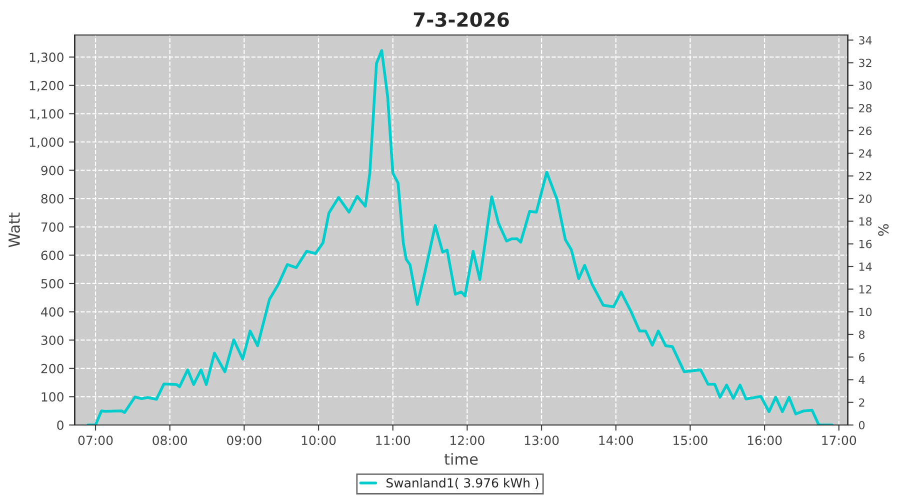 This screenshot has height=500, width=900. Describe the element at coordinates (865, 244) in the screenshot. I see `y2-tick-label: 16` at that location.